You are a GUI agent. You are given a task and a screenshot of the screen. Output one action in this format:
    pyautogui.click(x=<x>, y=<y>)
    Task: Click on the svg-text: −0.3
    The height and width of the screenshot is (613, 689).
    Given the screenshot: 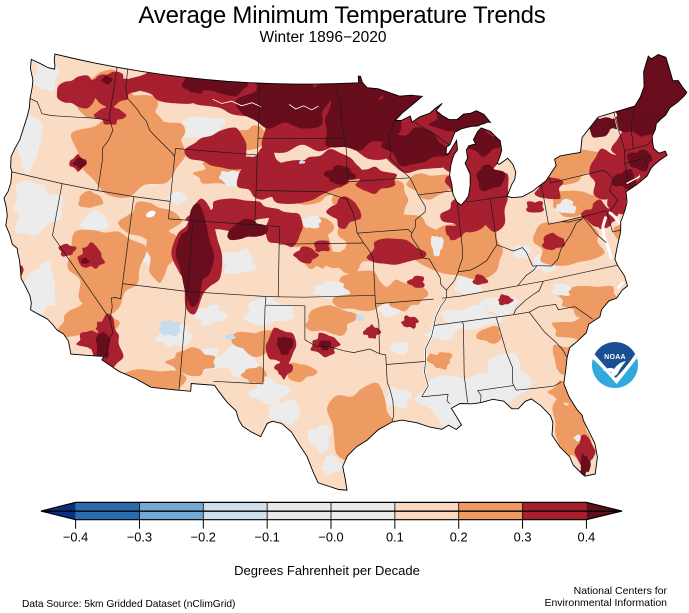 What is the action you would take?
    pyautogui.click(x=139, y=537)
    